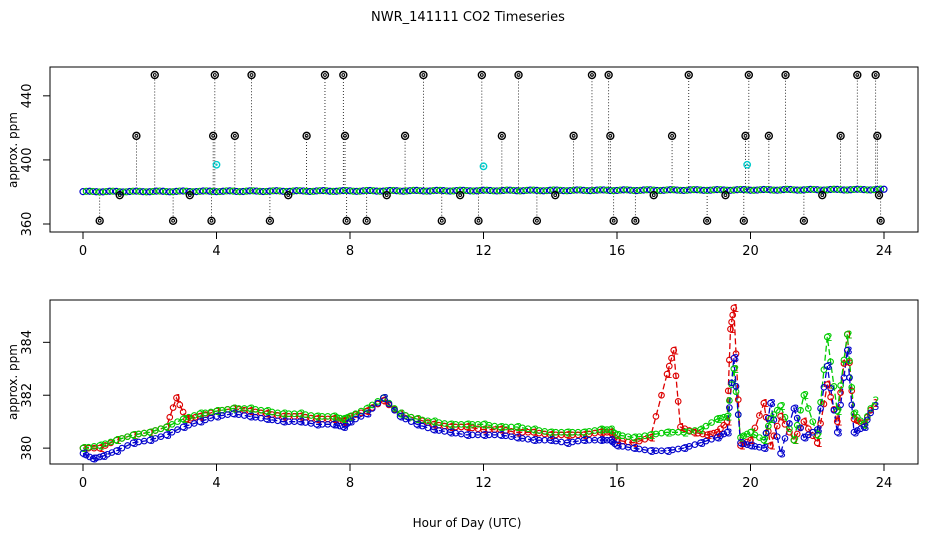 Image resolution: width=936 pixels, height=540 pixels. What do you see at coordinates (747, 164) in the screenshot?
I see `cyan-point` at bounding box center [747, 164].